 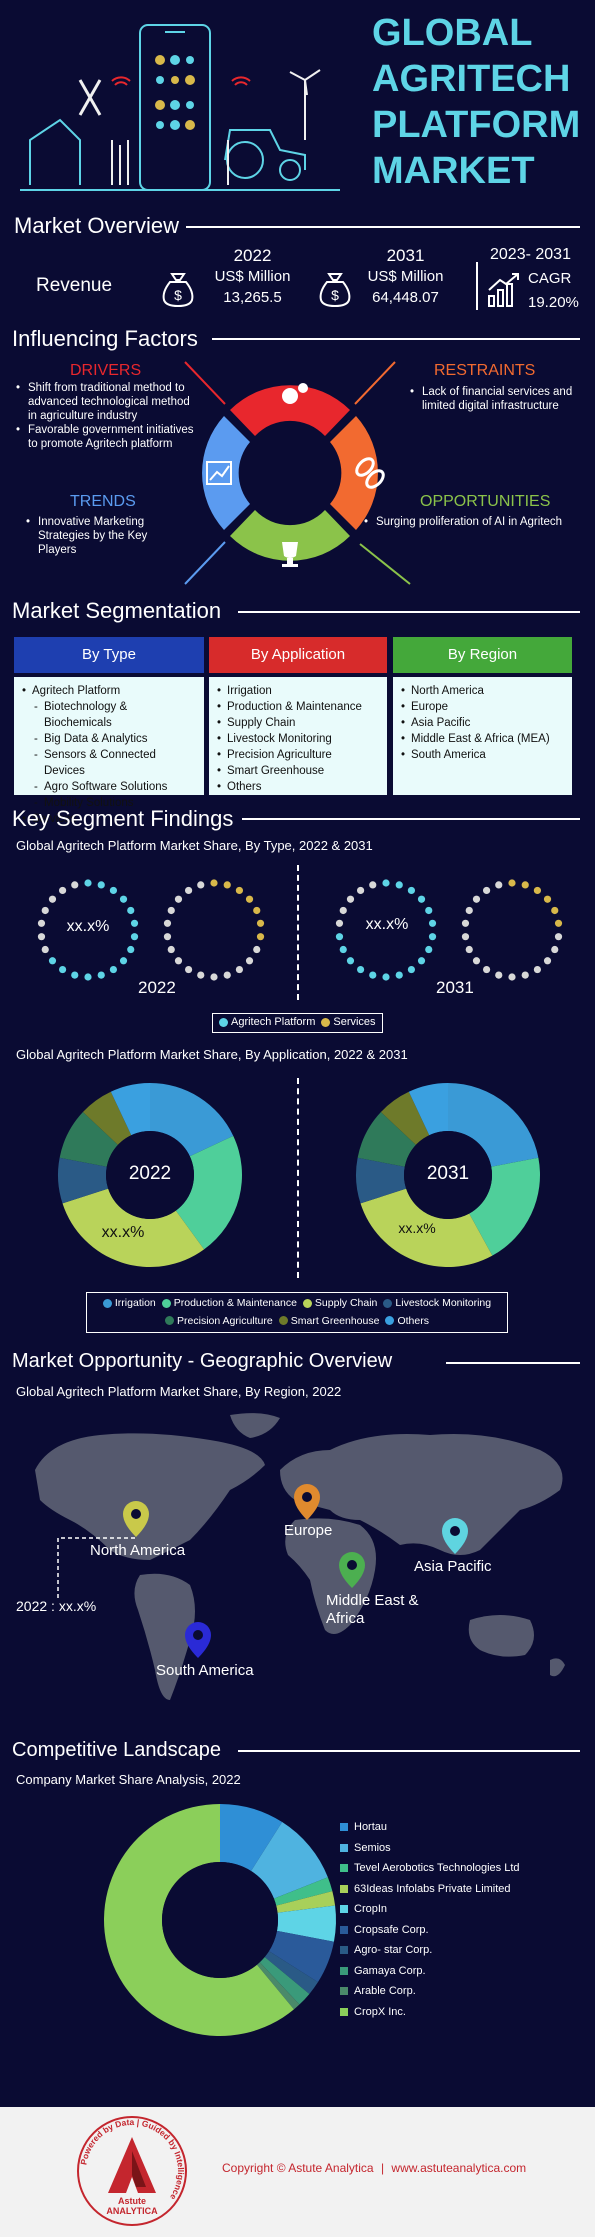 I want to click on list-item: Livestock Monitoring, so click(x=299, y=739).